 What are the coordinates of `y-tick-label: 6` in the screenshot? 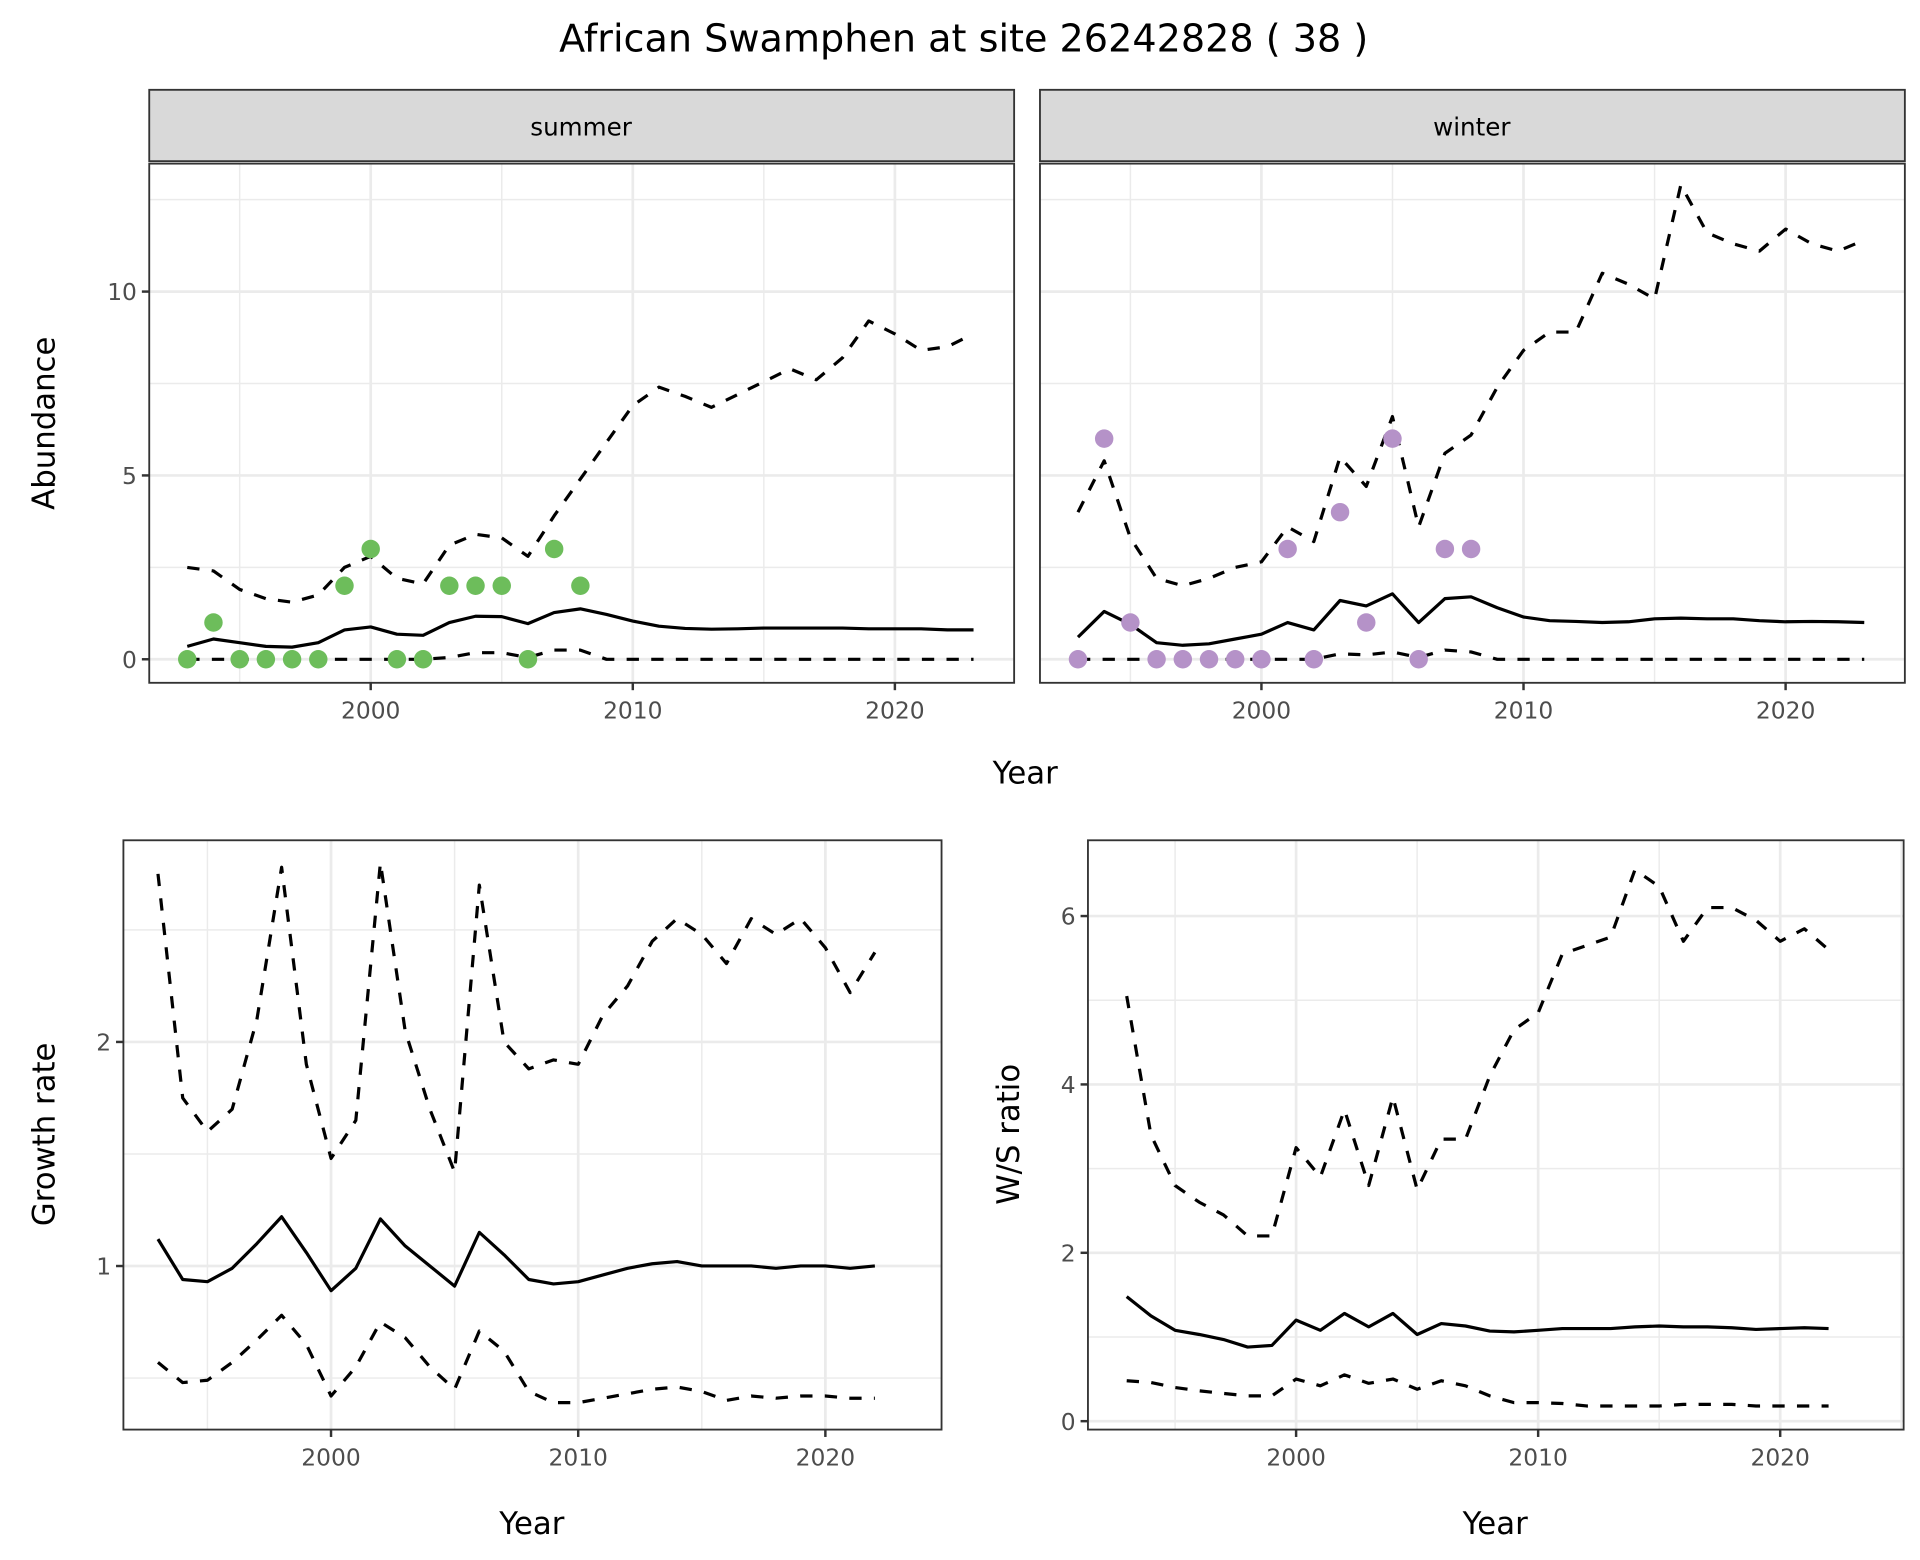 It's located at (1068, 917).